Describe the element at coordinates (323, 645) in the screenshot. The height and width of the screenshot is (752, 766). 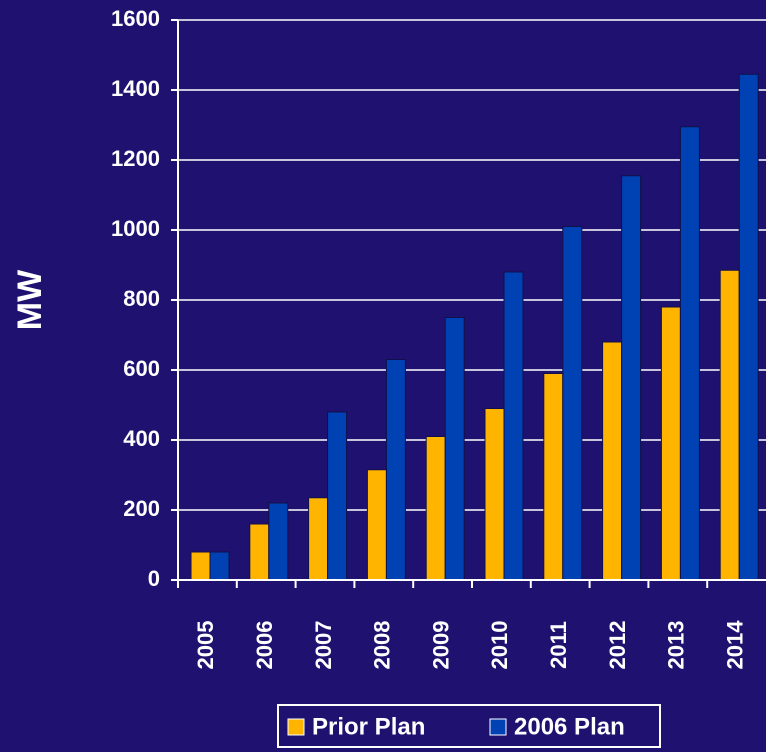
I see `x-tick-label: 2007` at that location.